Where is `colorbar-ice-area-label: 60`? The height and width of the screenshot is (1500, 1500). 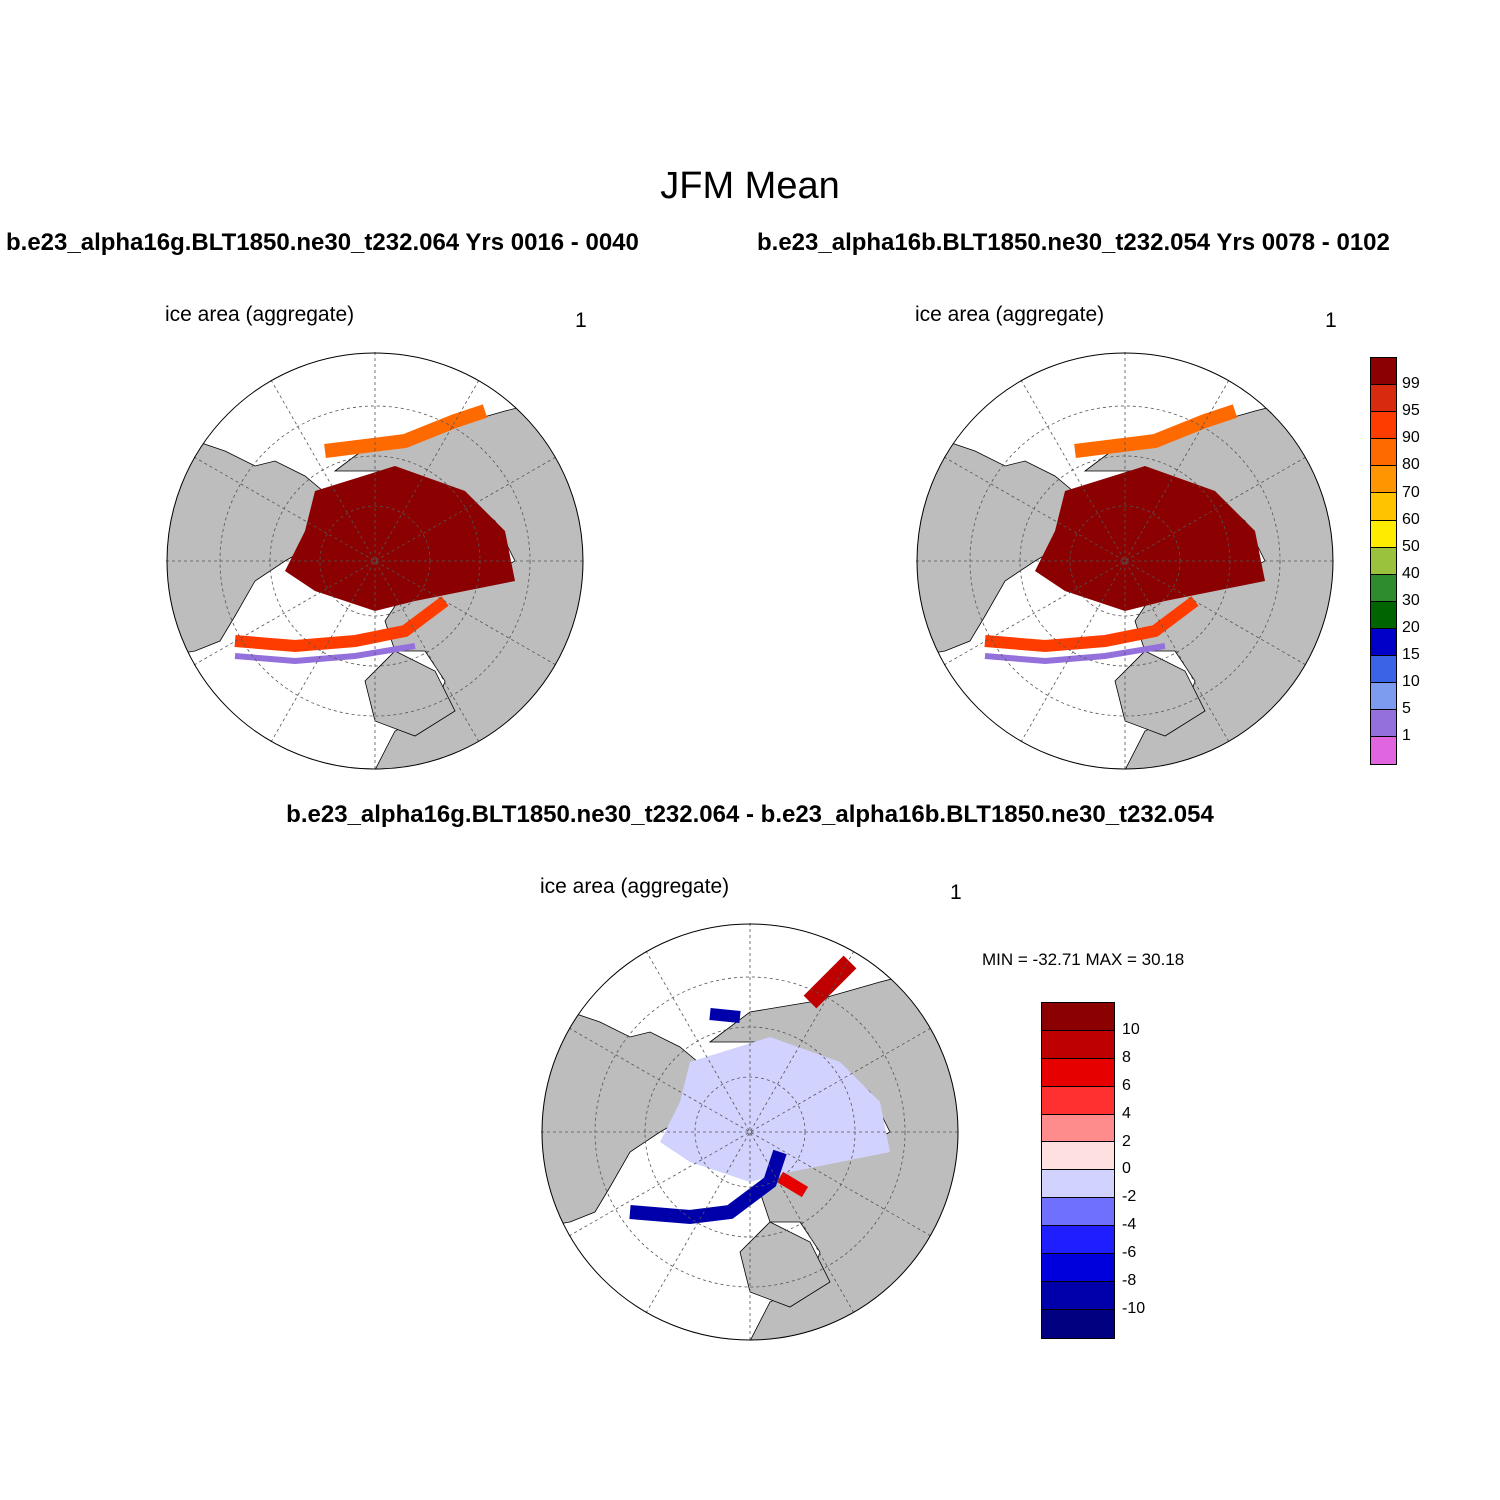
colorbar-ice-area-label: 60 is located at coordinates (1411, 519).